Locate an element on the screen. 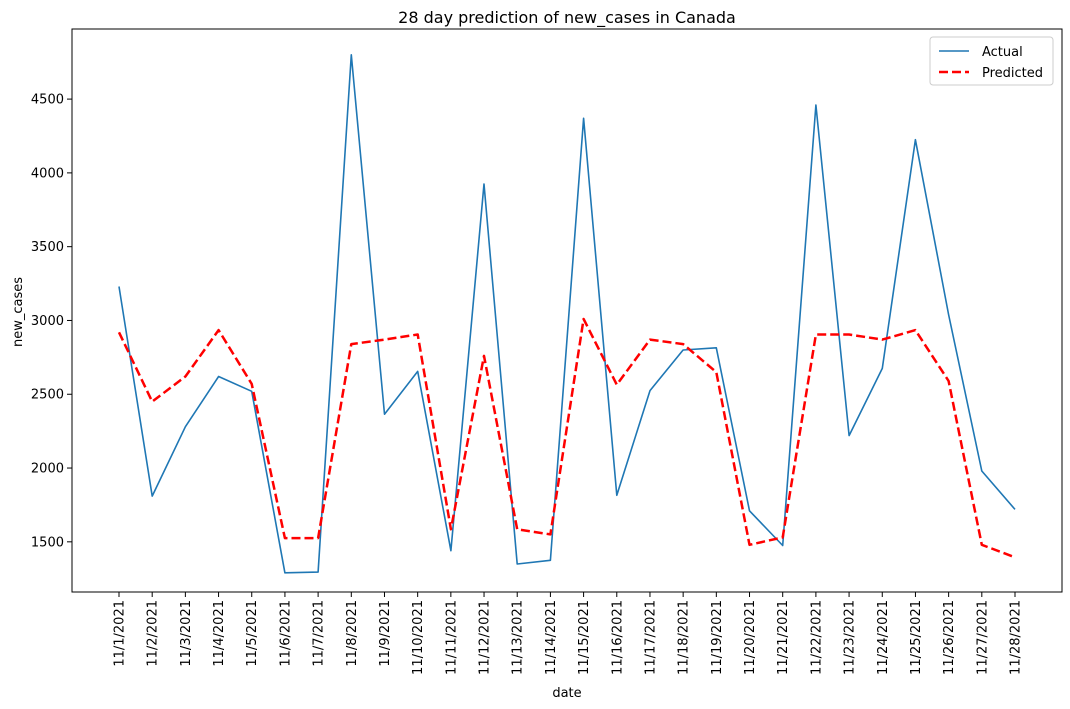 The image size is (1070, 709). x-tick-label: 11/4/2021 is located at coordinates (219, 633).